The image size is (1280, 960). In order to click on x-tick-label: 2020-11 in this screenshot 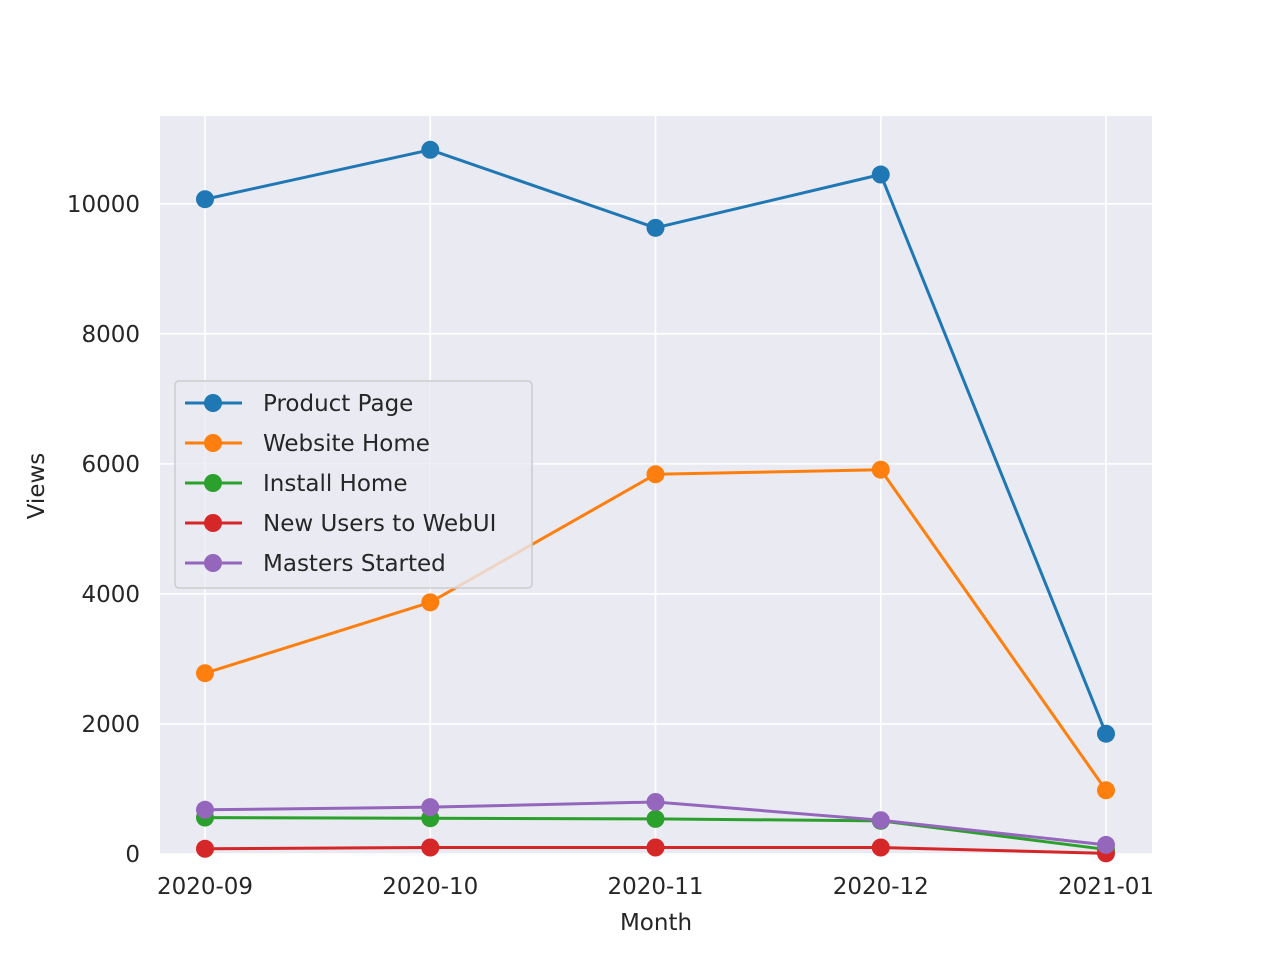, I will do `click(655, 887)`.